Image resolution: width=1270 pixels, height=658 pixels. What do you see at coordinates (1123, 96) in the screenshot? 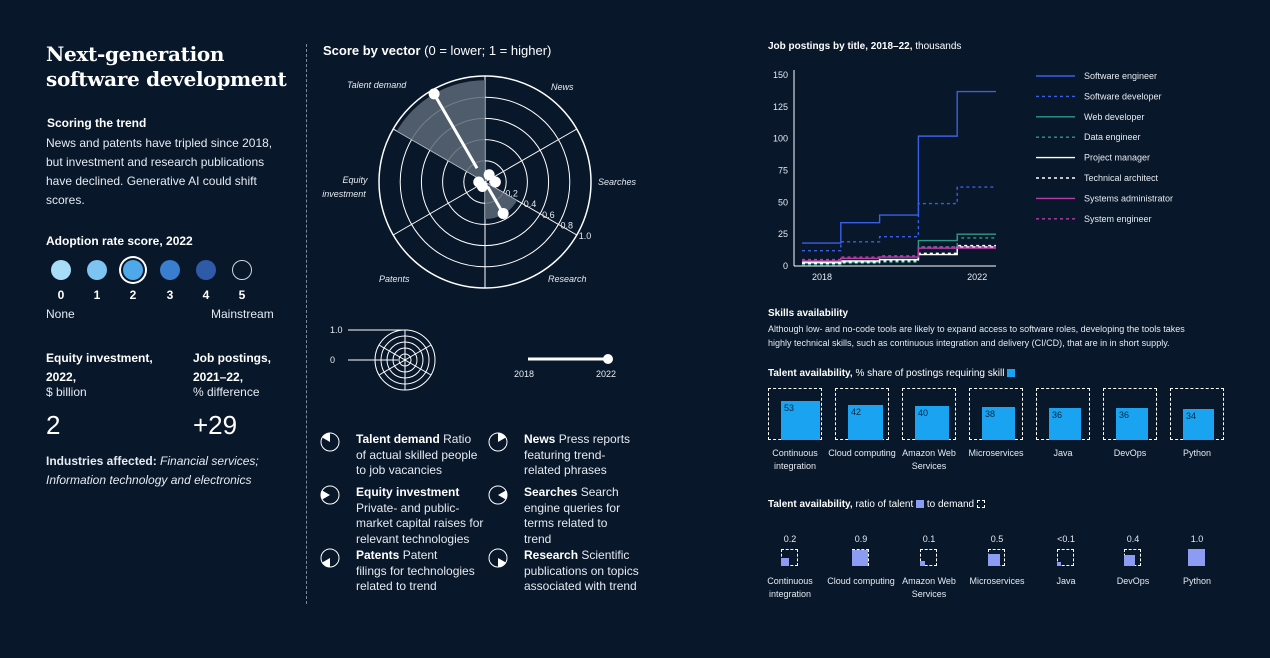
I see `job-legend-label-1: Software developer` at bounding box center [1123, 96].